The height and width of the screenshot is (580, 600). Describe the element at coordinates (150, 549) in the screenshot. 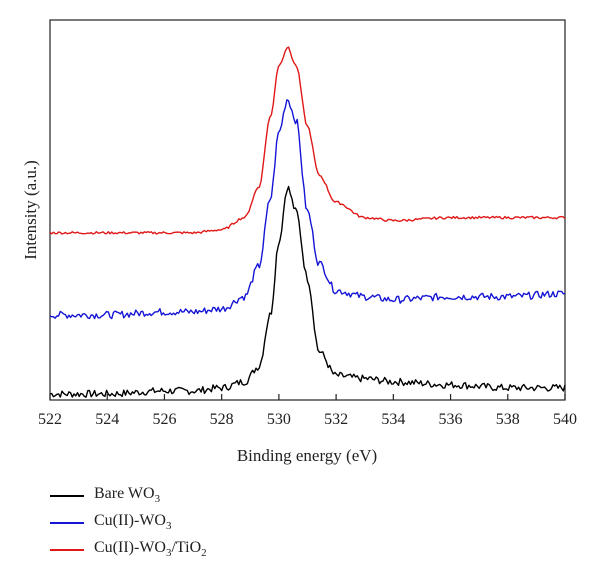

I see `legend-label: Cu(II)-WO3/TiO2` at that location.